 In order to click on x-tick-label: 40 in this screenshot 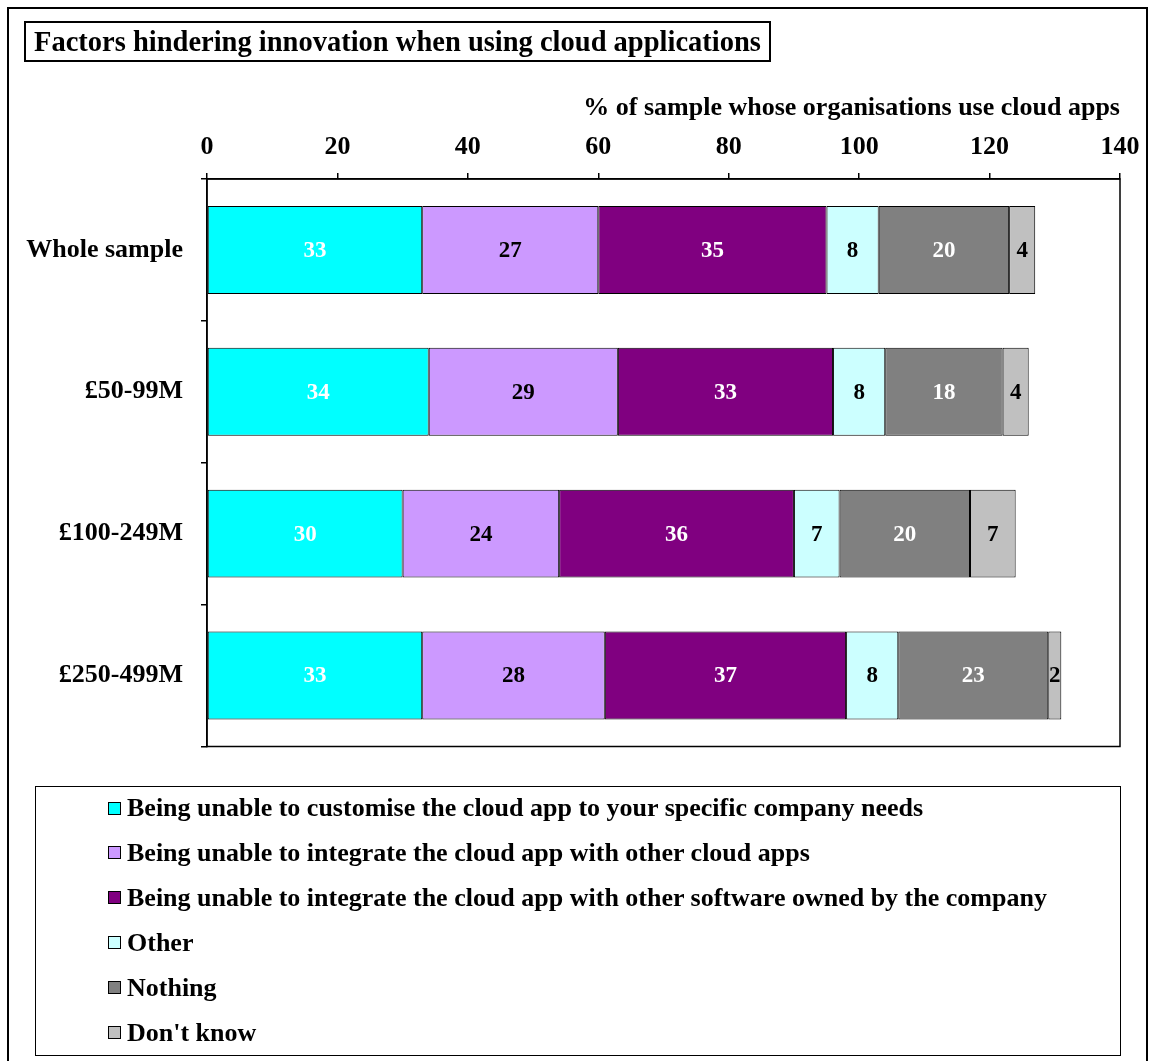, I will do `click(467, 146)`.